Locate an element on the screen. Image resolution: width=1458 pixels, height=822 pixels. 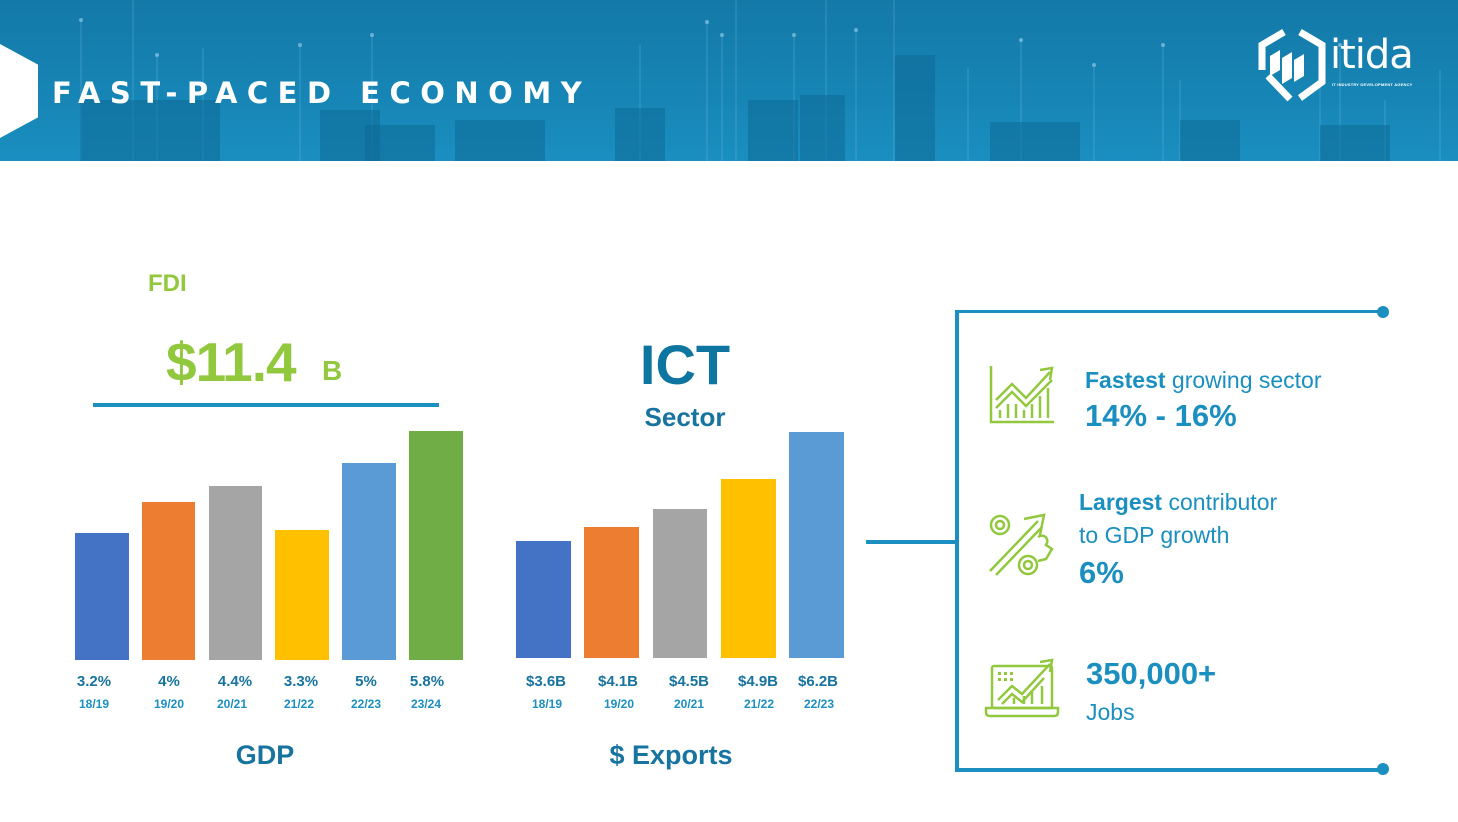
stat-fastest-bold: Fastest is located at coordinates (1125, 380).